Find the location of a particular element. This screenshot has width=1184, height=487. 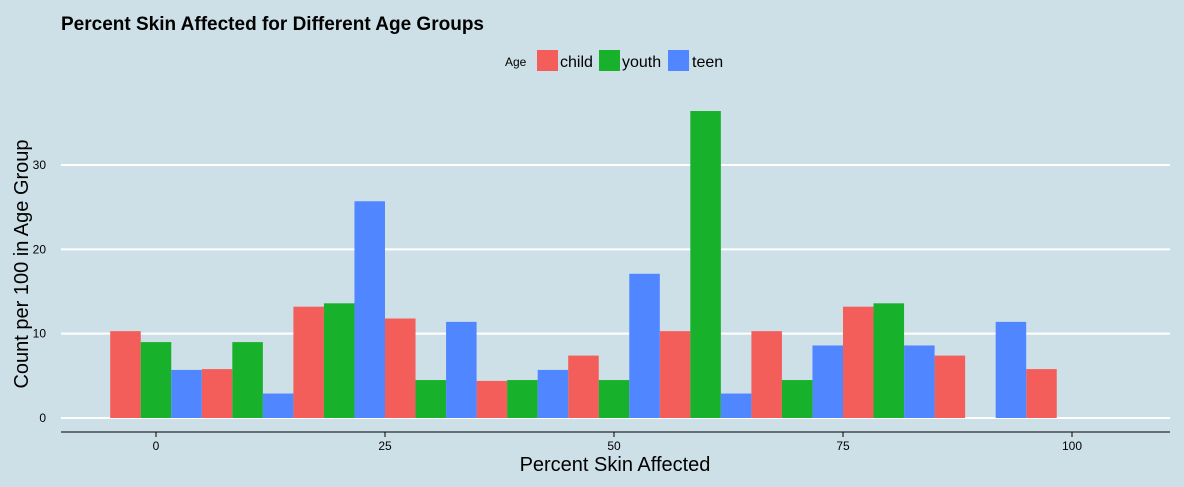

x-tick-label: 25 is located at coordinates (385, 446).